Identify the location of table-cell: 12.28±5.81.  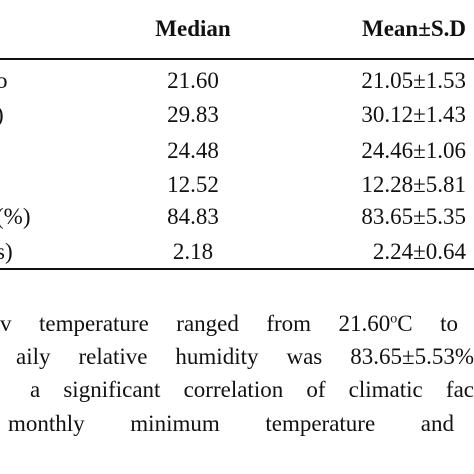
(413, 184).